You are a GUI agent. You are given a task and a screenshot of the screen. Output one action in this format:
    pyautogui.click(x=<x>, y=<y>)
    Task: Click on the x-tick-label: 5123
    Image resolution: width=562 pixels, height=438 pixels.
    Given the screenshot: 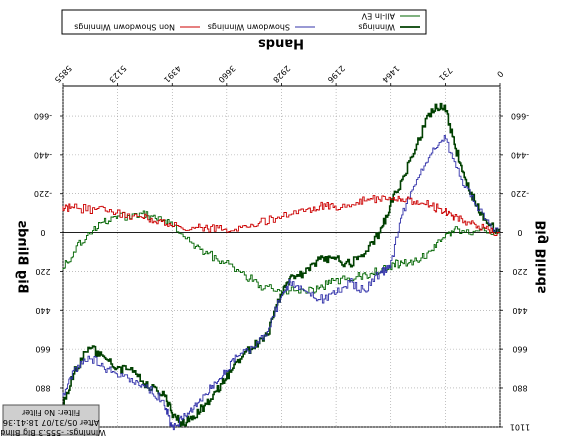 What is the action you would take?
    pyautogui.click(x=117, y=74)
    